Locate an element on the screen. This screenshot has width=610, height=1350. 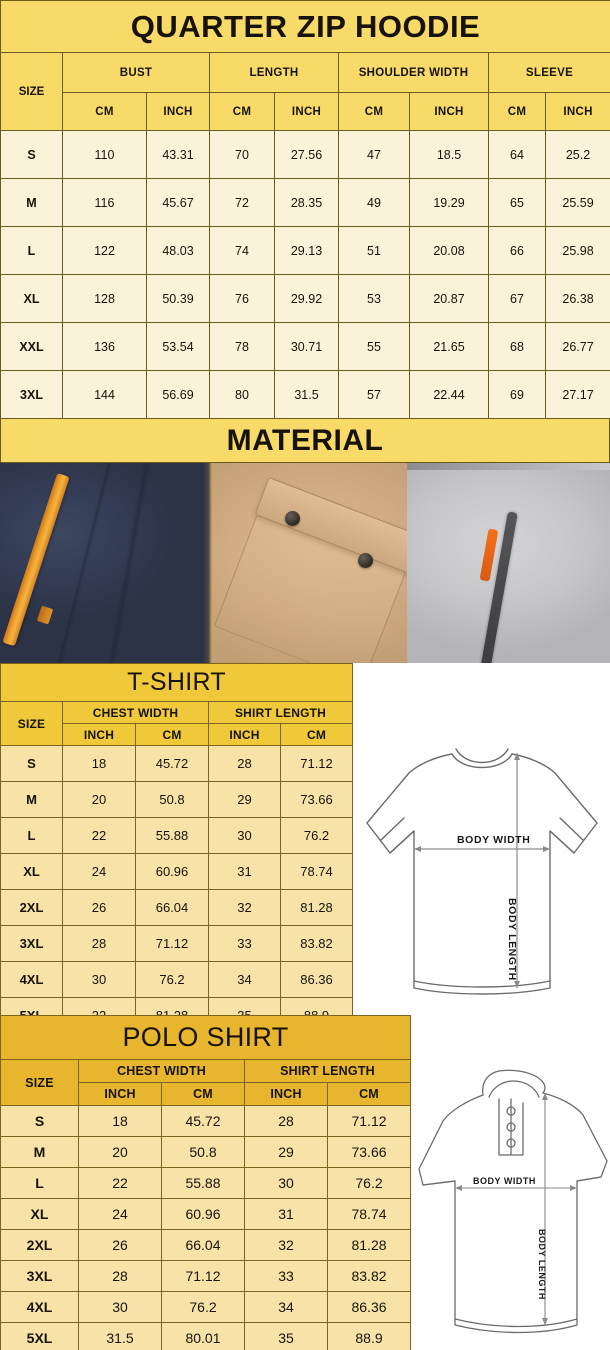
tshirt-unit-length-inch: INCH is located at coordinates (244, 734).